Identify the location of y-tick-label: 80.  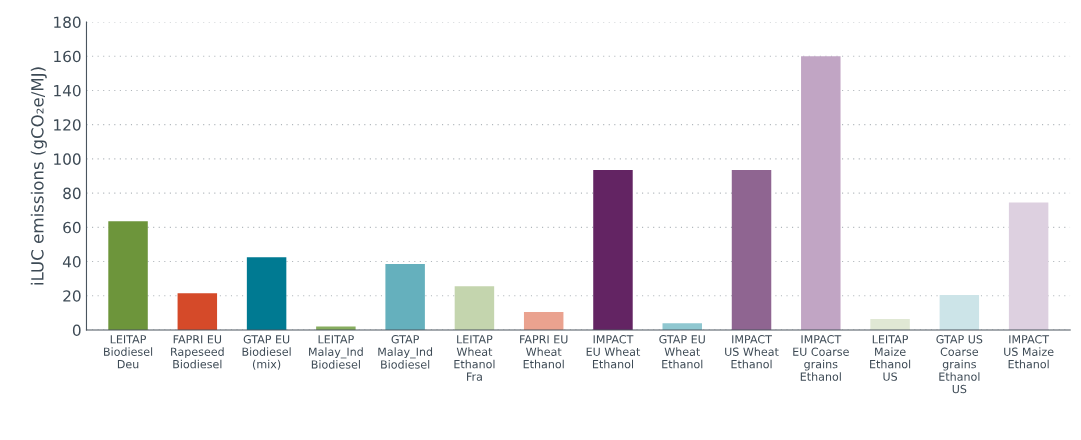
(72, 193).